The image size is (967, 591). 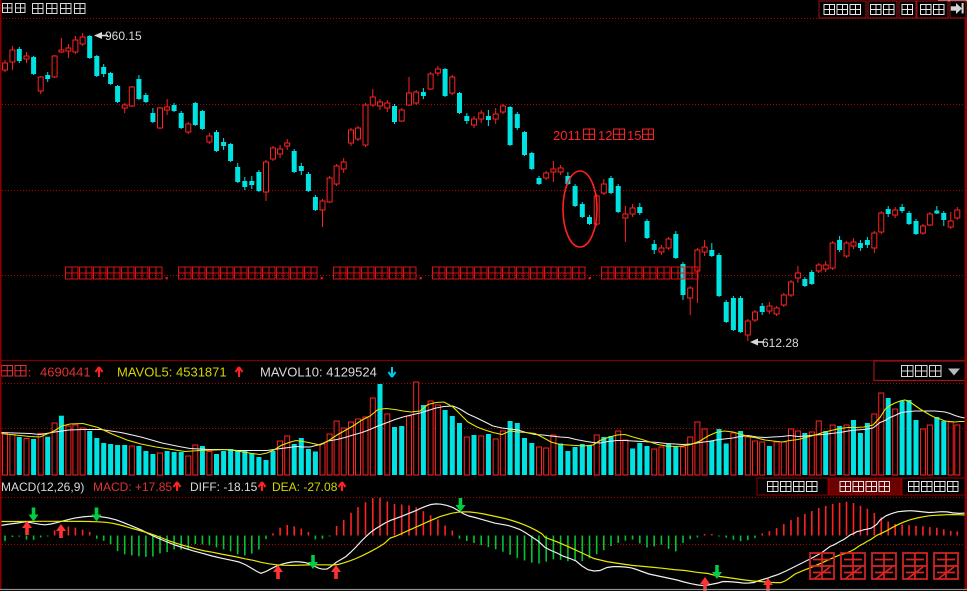 I want to click on svg-text: 2011, so click(x=567, y=135).